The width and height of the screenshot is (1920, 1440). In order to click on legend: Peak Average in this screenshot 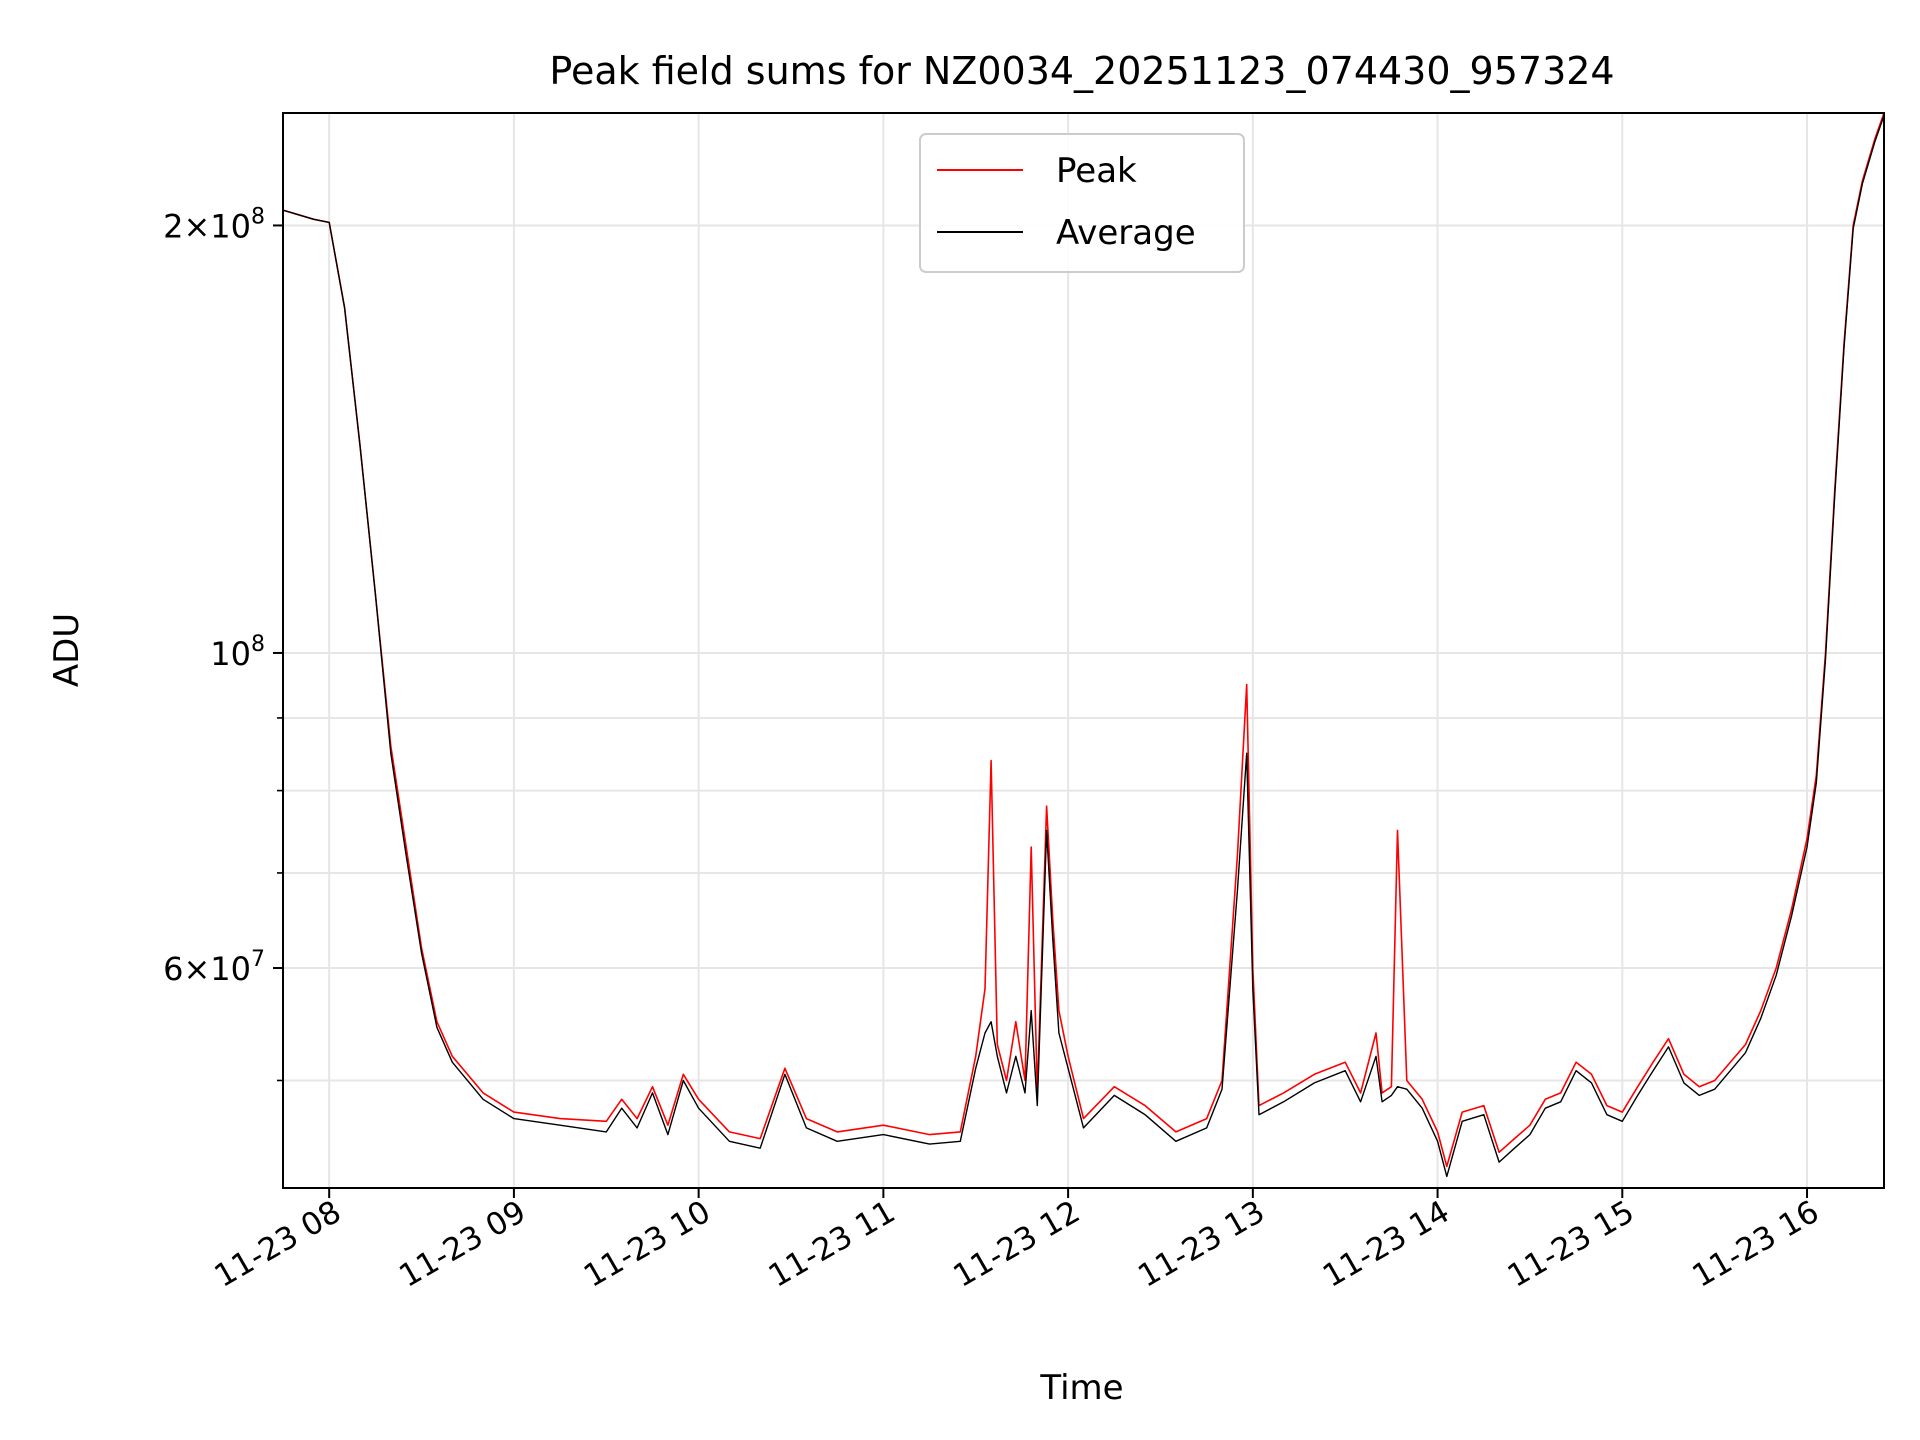, I will do `click(1082, 203)`.